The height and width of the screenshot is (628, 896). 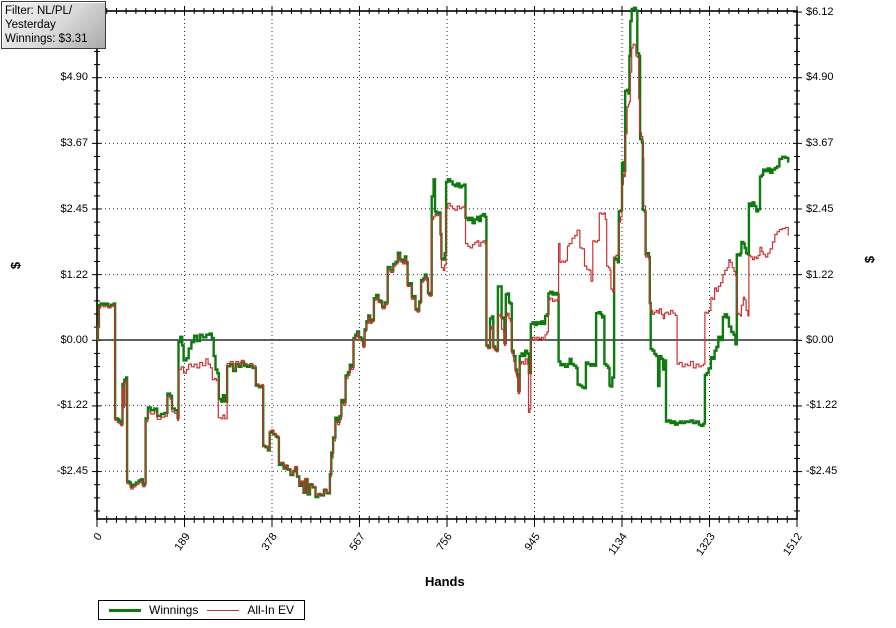 What do you see at coordinates (820, 77) in the screenshot?
I see `y-tick-label-right: $4.90` at bounding box center [820, 77].